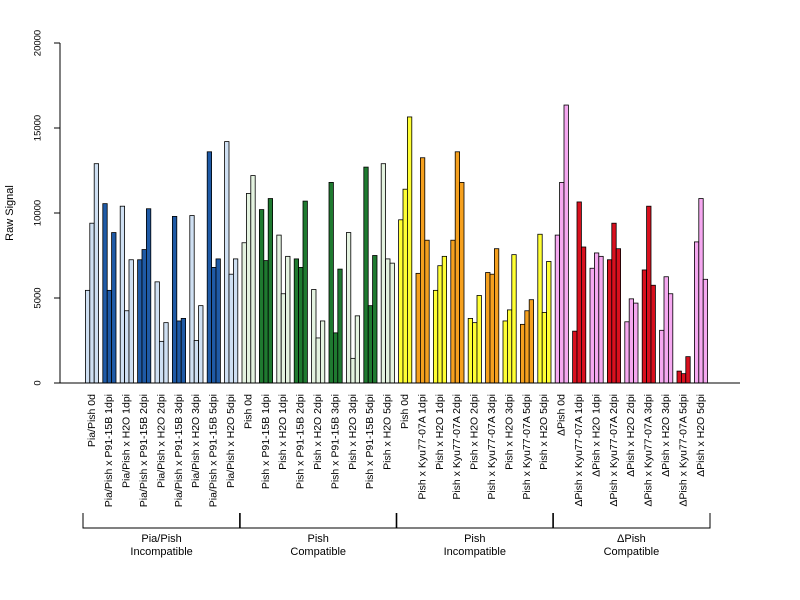 This screenshot has width=800, height=600. What do you see at coordinates (144, 450) in the screenshot?
I see `x-tick-label: Pia/Pish x P91-15B 2dpi` at bounding box center [144, 450].